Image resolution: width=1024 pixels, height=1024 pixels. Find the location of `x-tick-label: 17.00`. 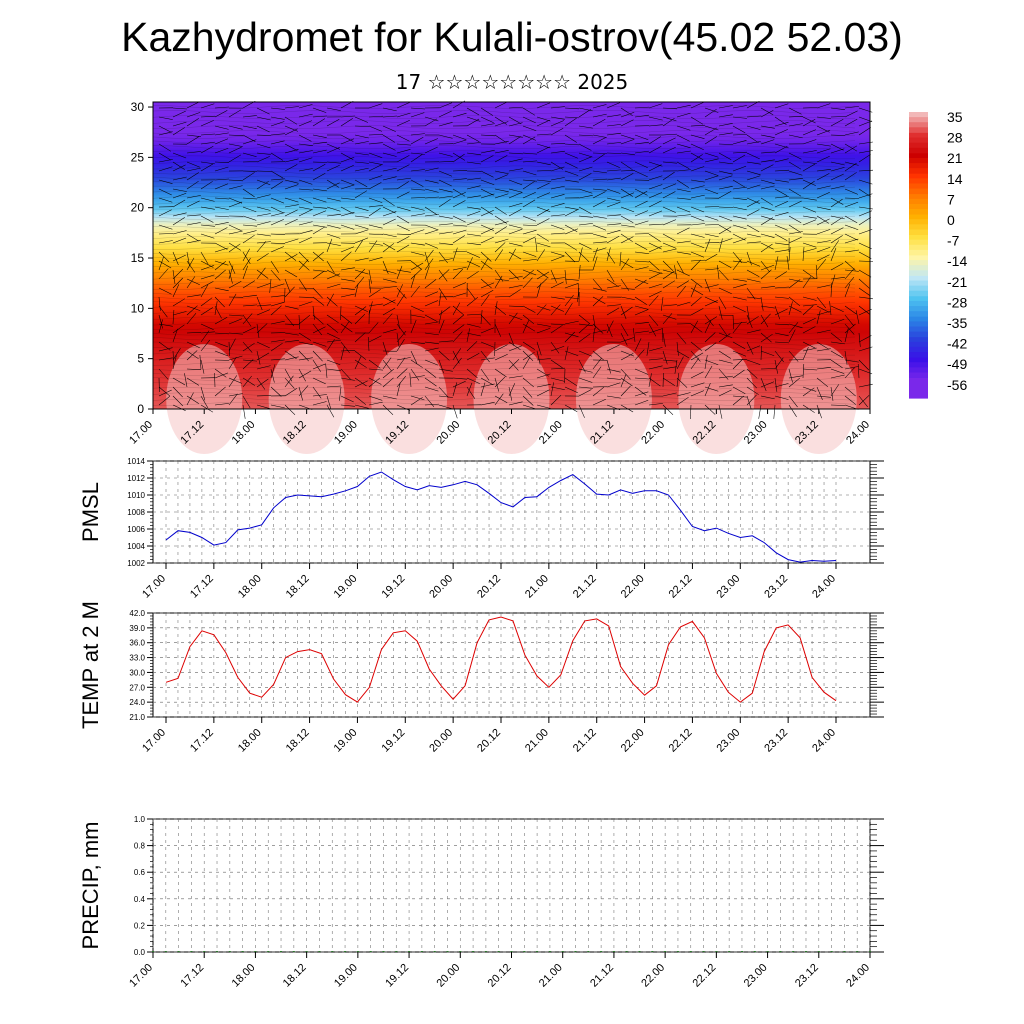

x-tick-label: 17.00 is located at coordinates (154, 741).